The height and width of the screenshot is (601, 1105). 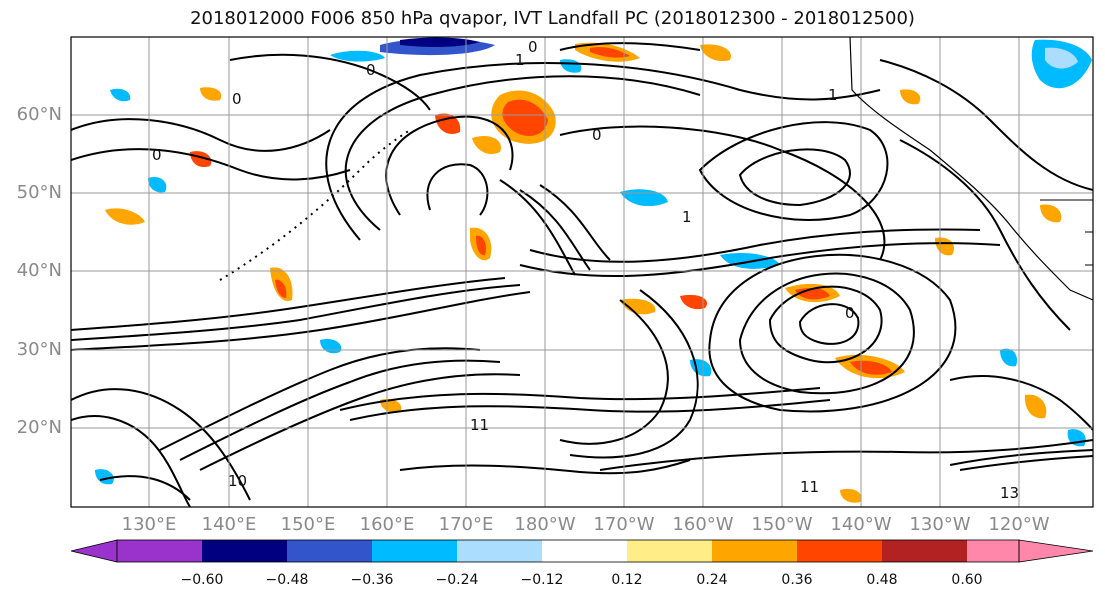 I want to click on lon-label: 130°E, so click(x=149, y=524).